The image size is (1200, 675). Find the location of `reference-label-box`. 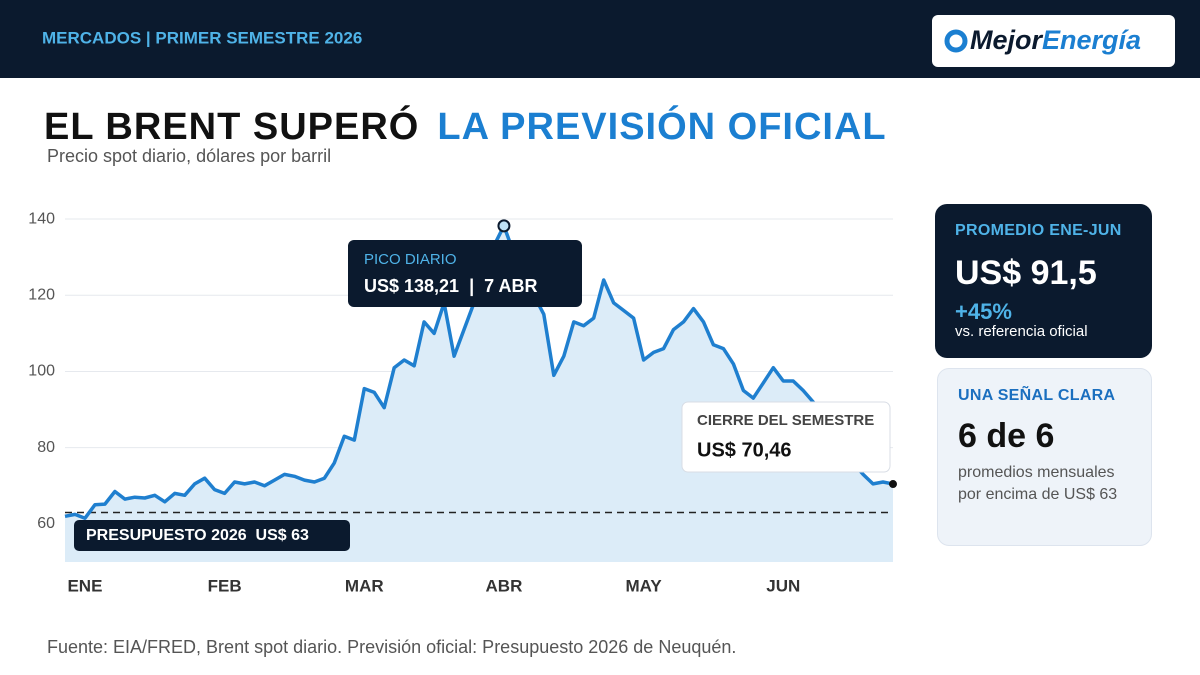

reference-label-box is located at coordinates (212, 535).